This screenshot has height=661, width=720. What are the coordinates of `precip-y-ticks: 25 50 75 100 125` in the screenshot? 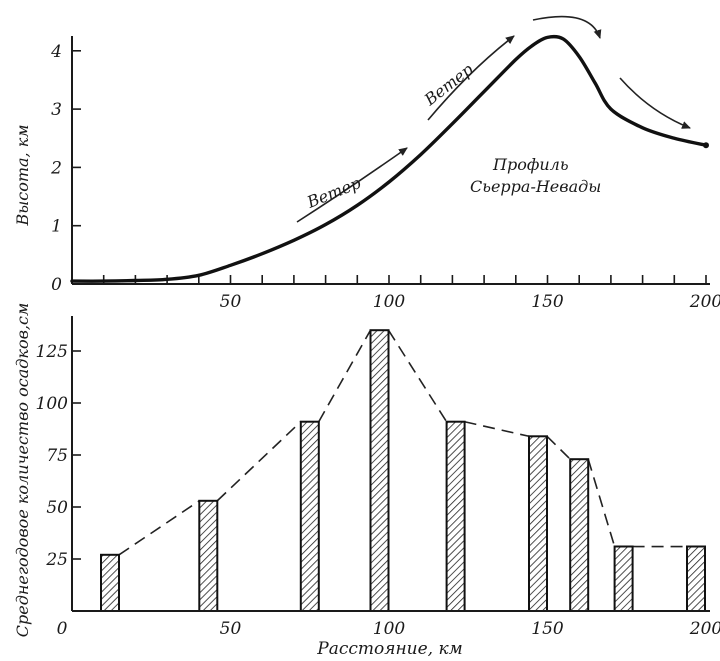 It's located at (58, 456).